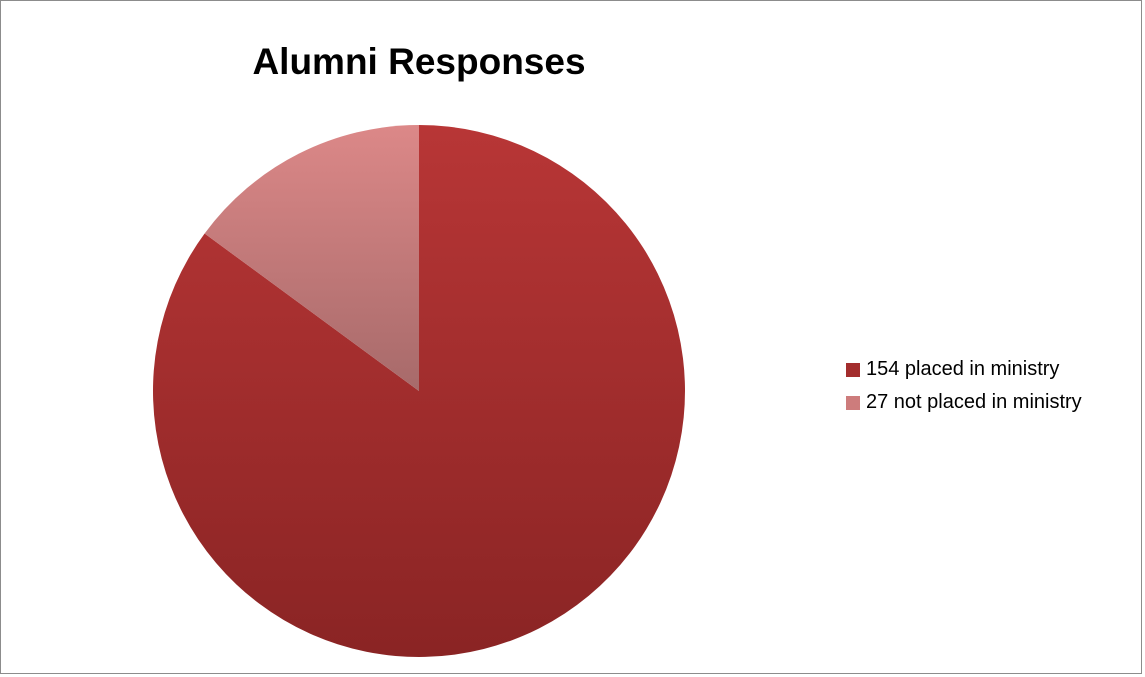  I want to click on pie-slice-not-placed, so click(311, 258).